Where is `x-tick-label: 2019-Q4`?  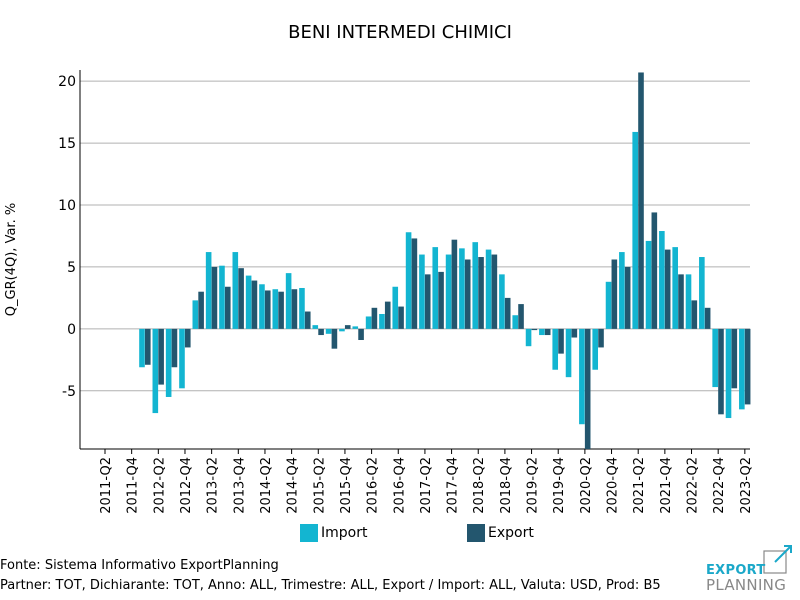
x-tick-label: 2019-Q4 is located at coordinates (559, 485).